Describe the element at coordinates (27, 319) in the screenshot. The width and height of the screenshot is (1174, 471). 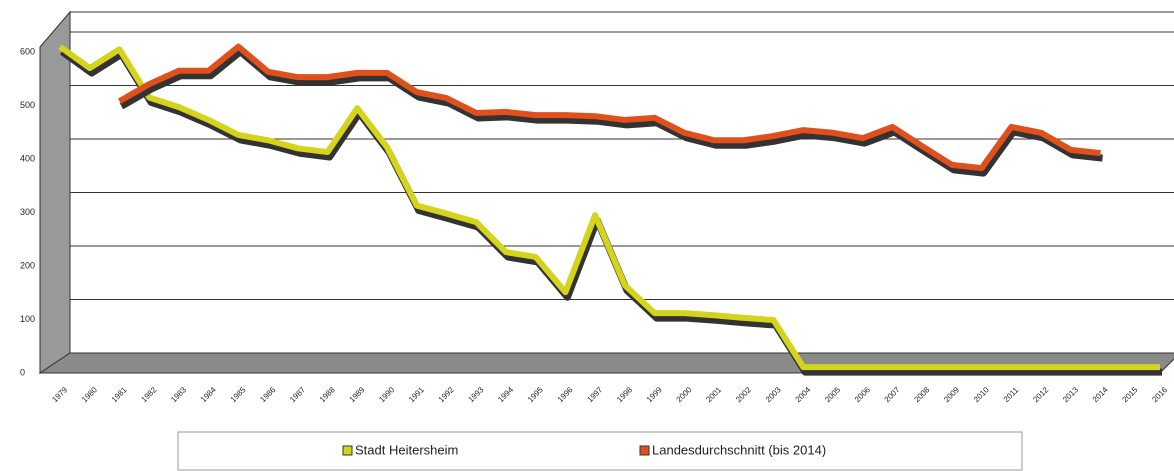
I see `y-tick-label: 100` at that location.